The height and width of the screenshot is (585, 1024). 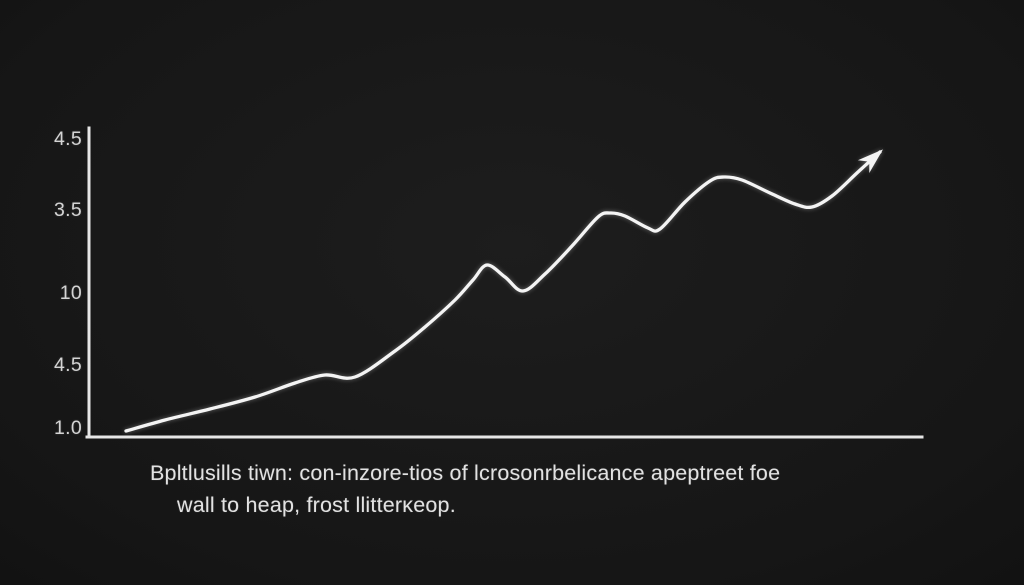 What do you see at coordinates (70, 293) in the screenshot?
I see `y-tick-label: 10` at bounding box center [70, 293].